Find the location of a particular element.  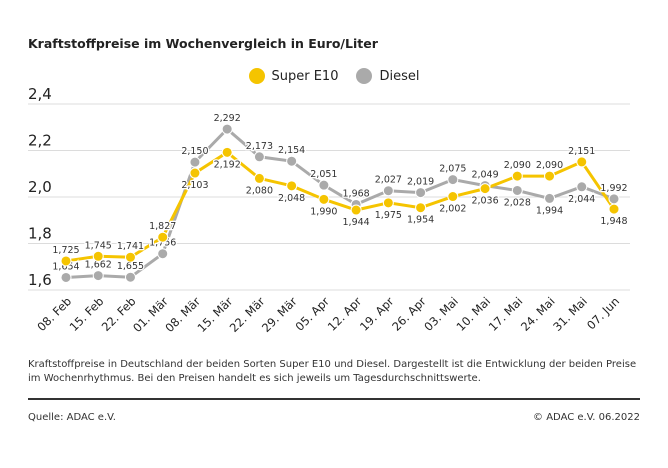

x-tick-label: 26. Apr is located at coordinates (409, 314).